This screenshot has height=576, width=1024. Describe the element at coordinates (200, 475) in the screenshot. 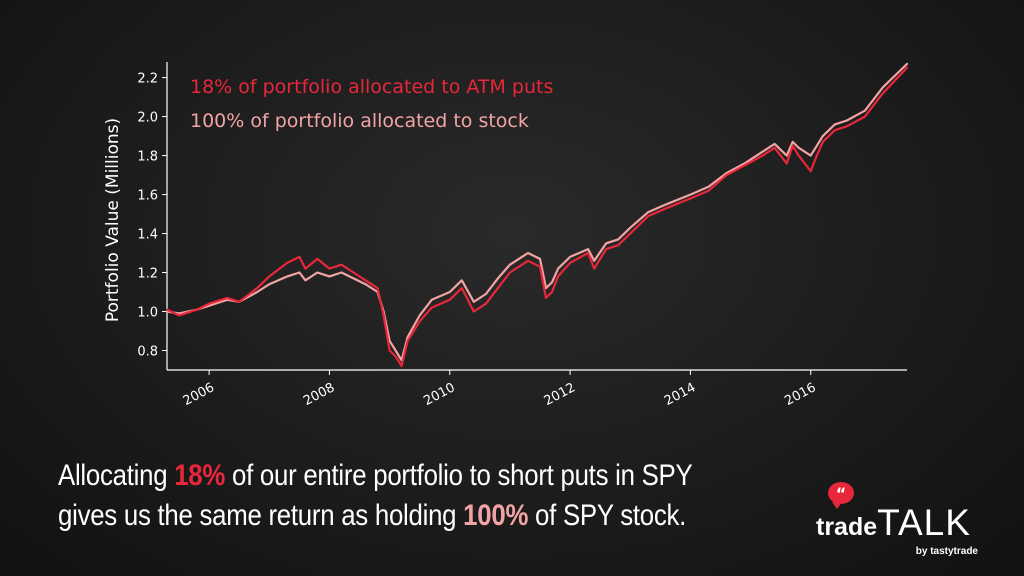

I see `caption-highlight-18: 18%` at that location.